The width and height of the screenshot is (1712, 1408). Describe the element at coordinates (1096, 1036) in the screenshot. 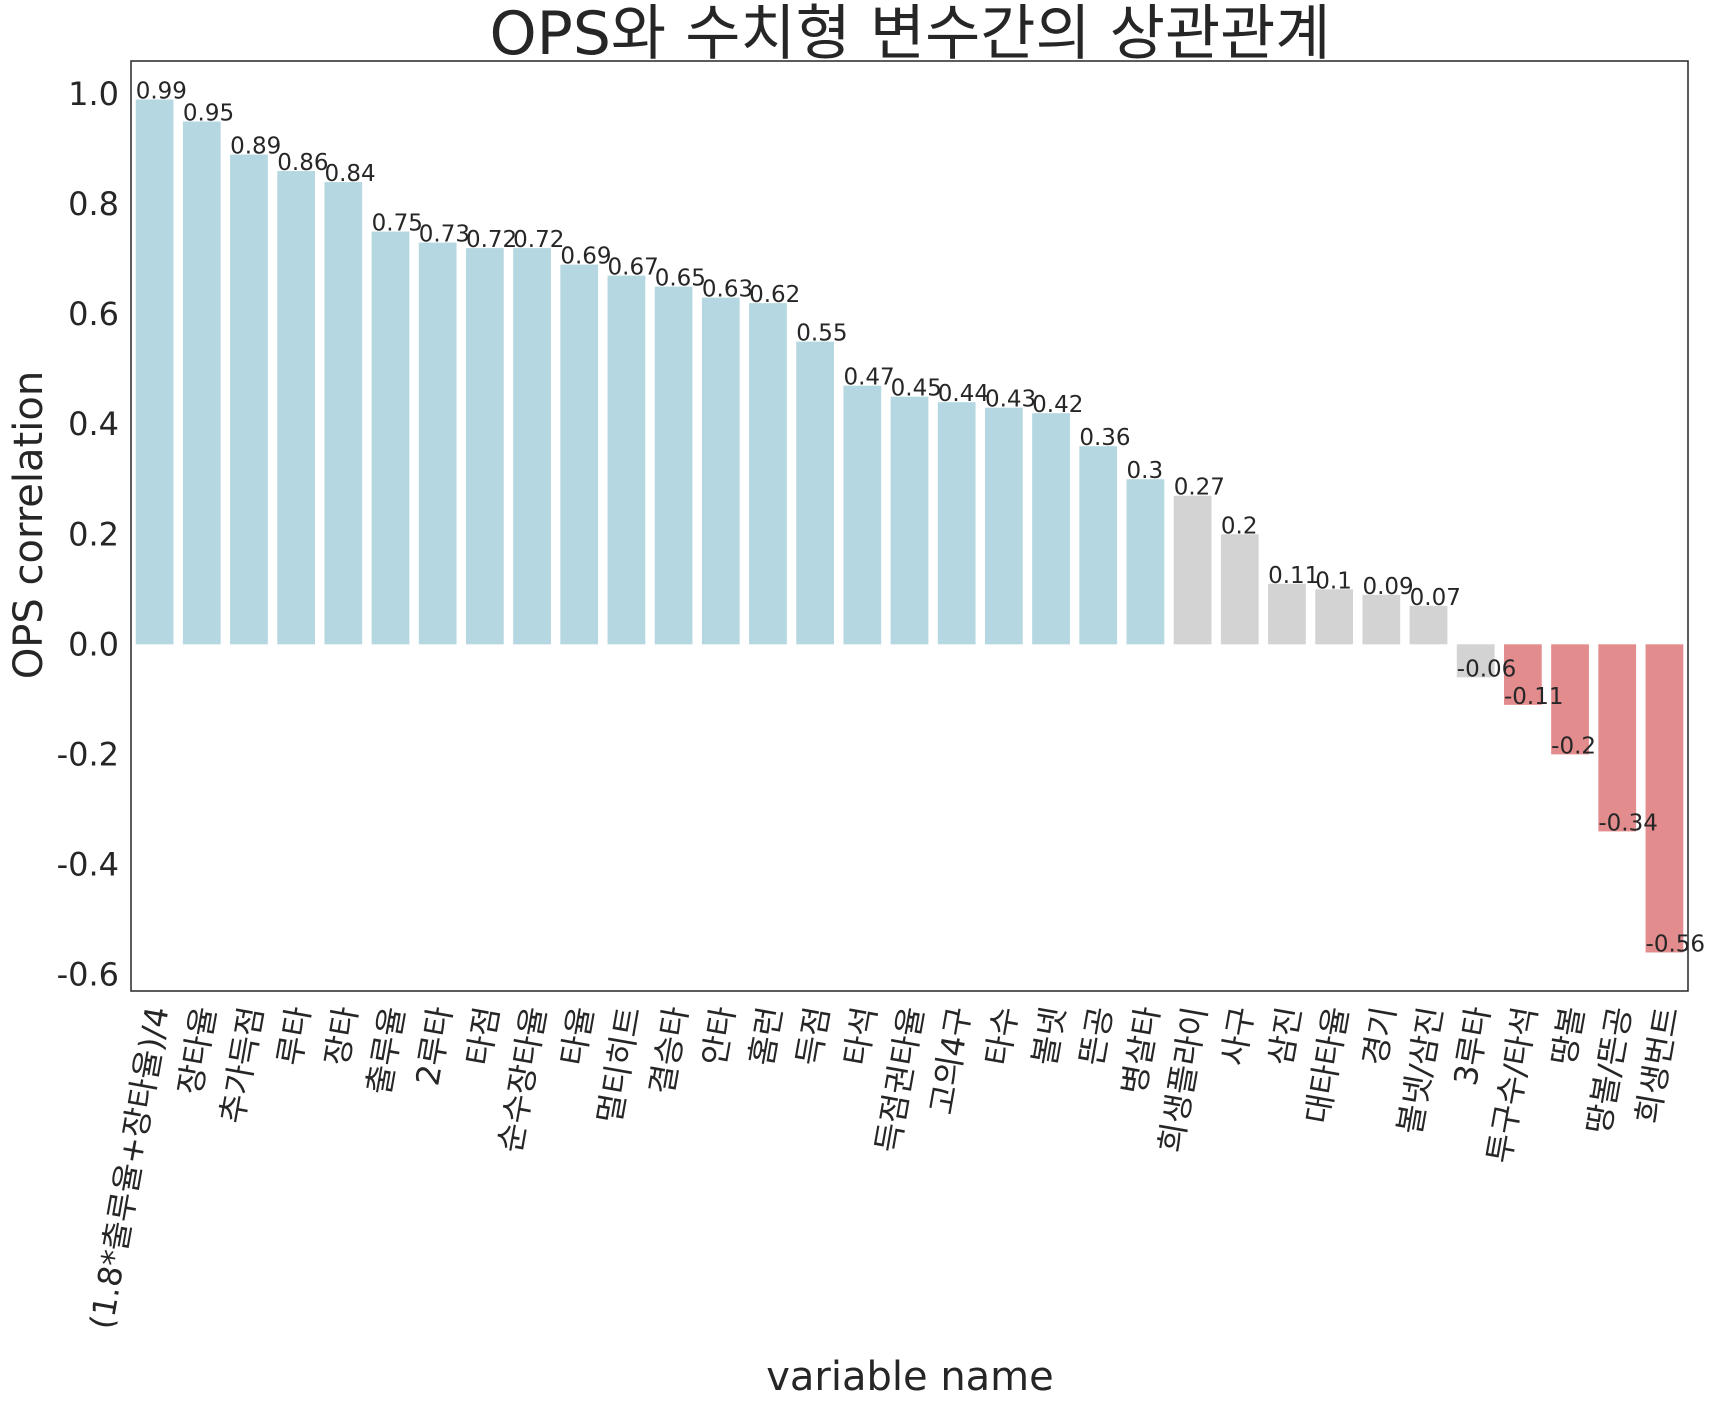

I see `x-tick-label: 뜬공` at that location.